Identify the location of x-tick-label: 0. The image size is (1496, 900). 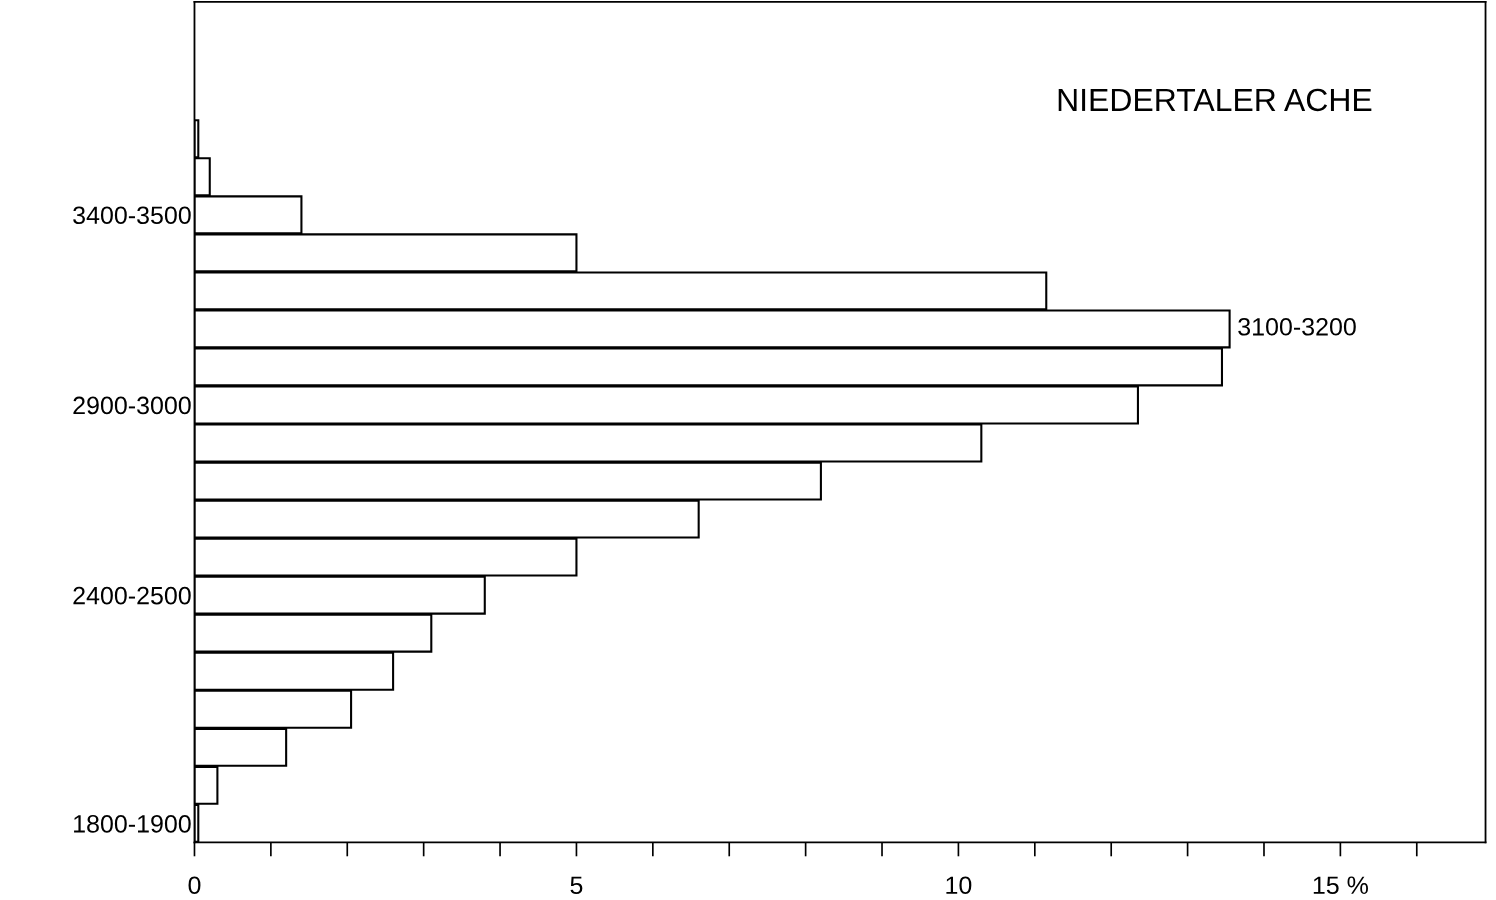
(194, 885).